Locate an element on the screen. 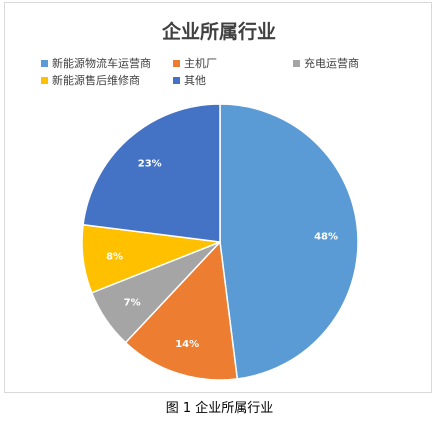 The width and height of the screenshot is (439, 421). data-label: 7% is located at coordinates (132, 303).